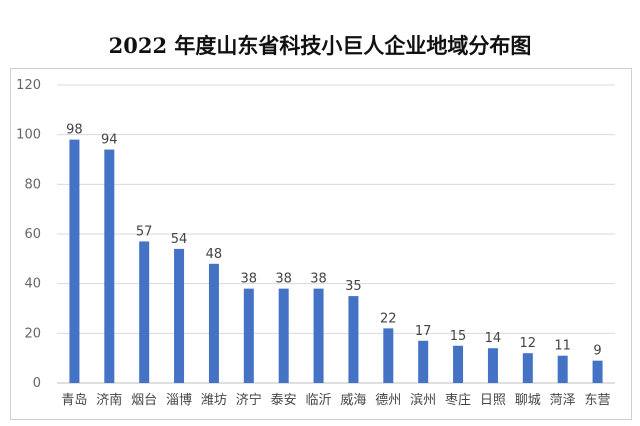  What do you see at coordinates (32, 333) in the screenshot?
I see `y-tick-label: 20` at bounding box center [32, 333].